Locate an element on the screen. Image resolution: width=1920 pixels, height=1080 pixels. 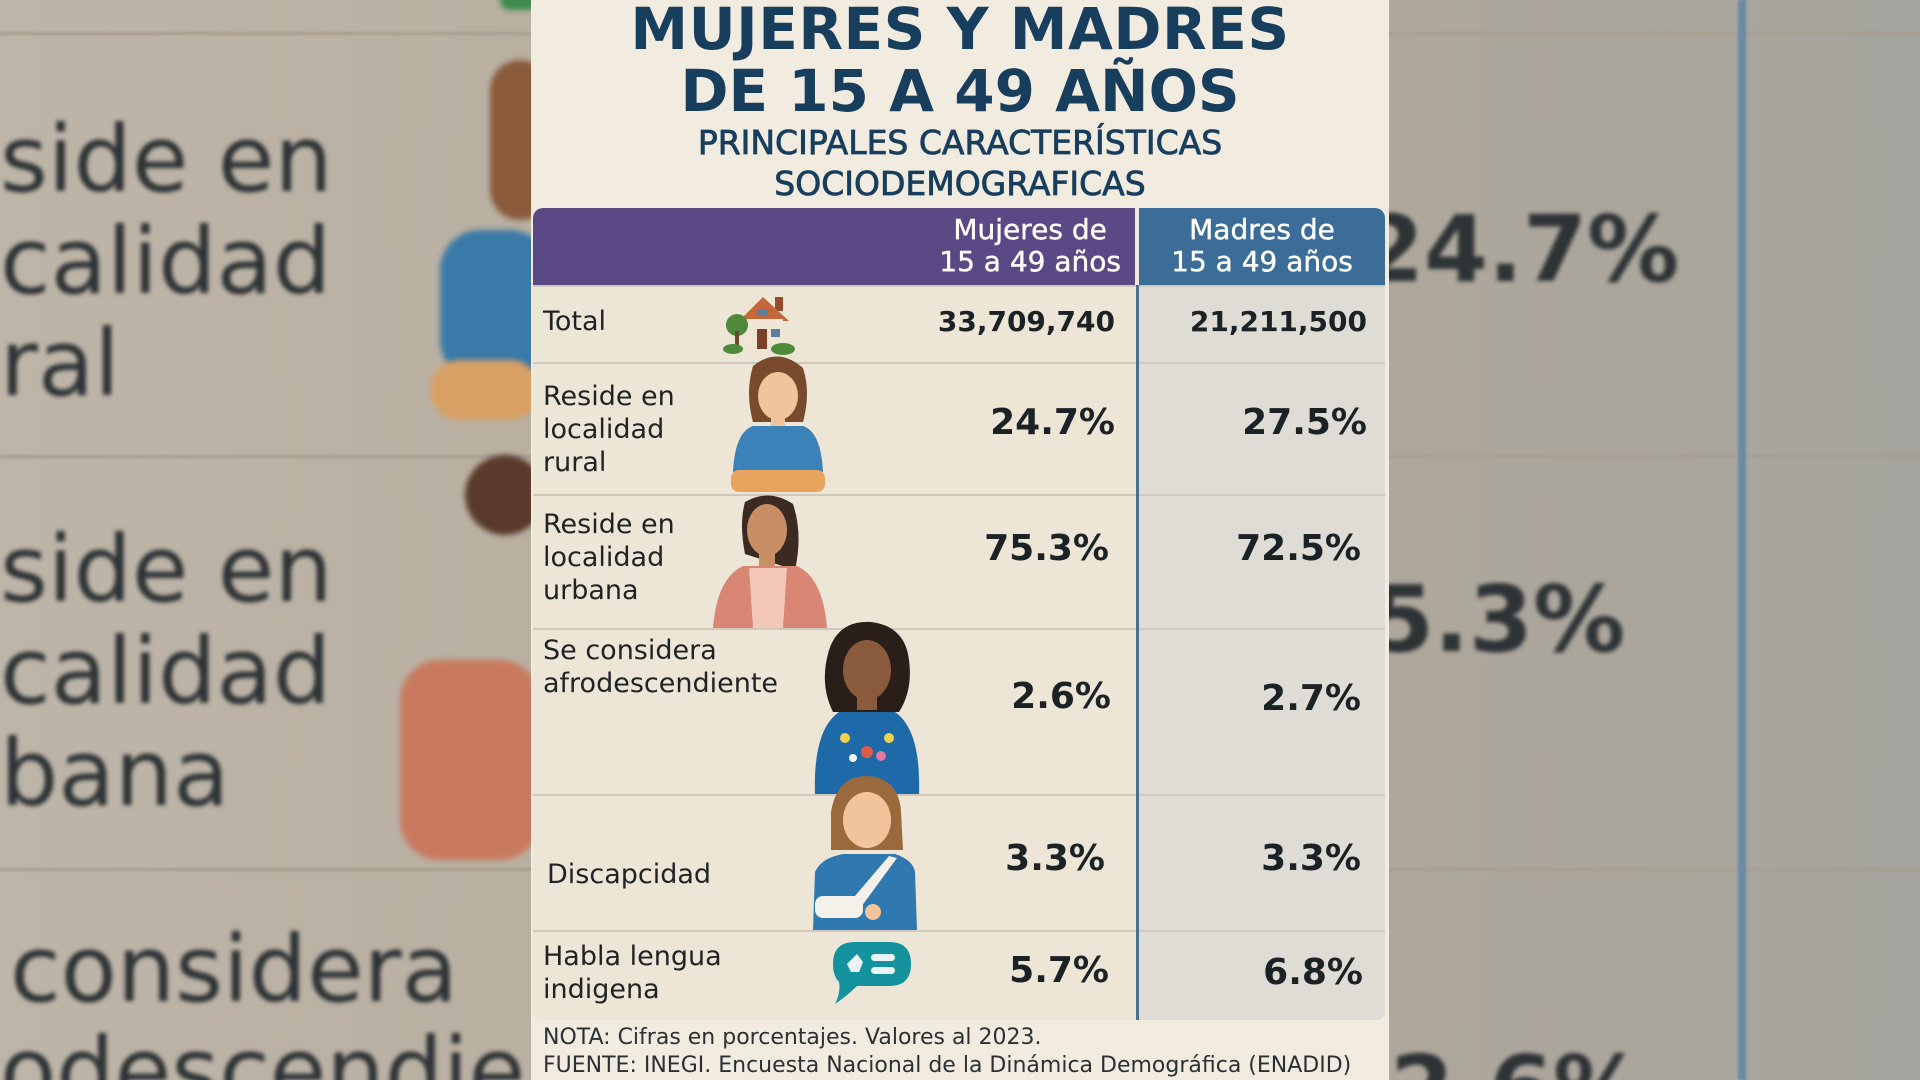
header-mujeres: Mujeres de 15 a 49 años is located at coordinates (834, 246).